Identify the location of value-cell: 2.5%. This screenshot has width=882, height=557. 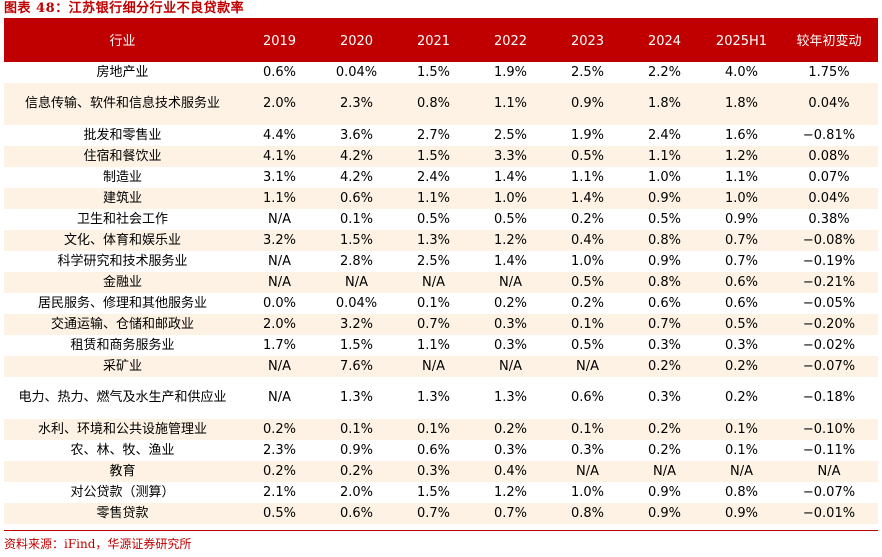
(587, 72).